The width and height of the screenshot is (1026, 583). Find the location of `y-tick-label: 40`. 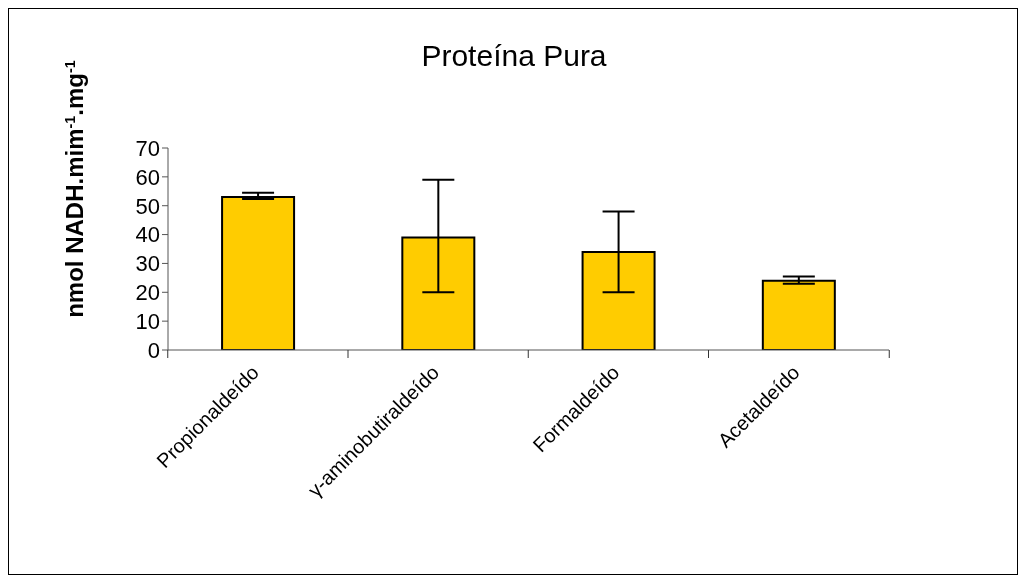

y-tick-label: 40 is located at coordinates (147, 235).